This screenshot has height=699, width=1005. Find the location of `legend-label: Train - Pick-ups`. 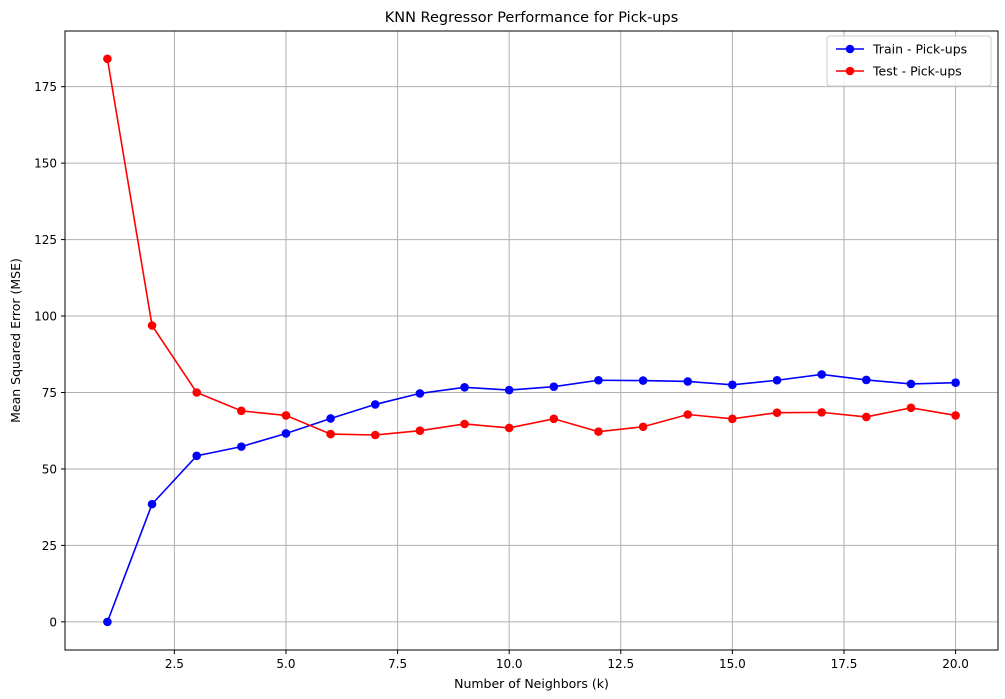

legend-label: Train - Pick-ups is located at coordinates (919, 49).